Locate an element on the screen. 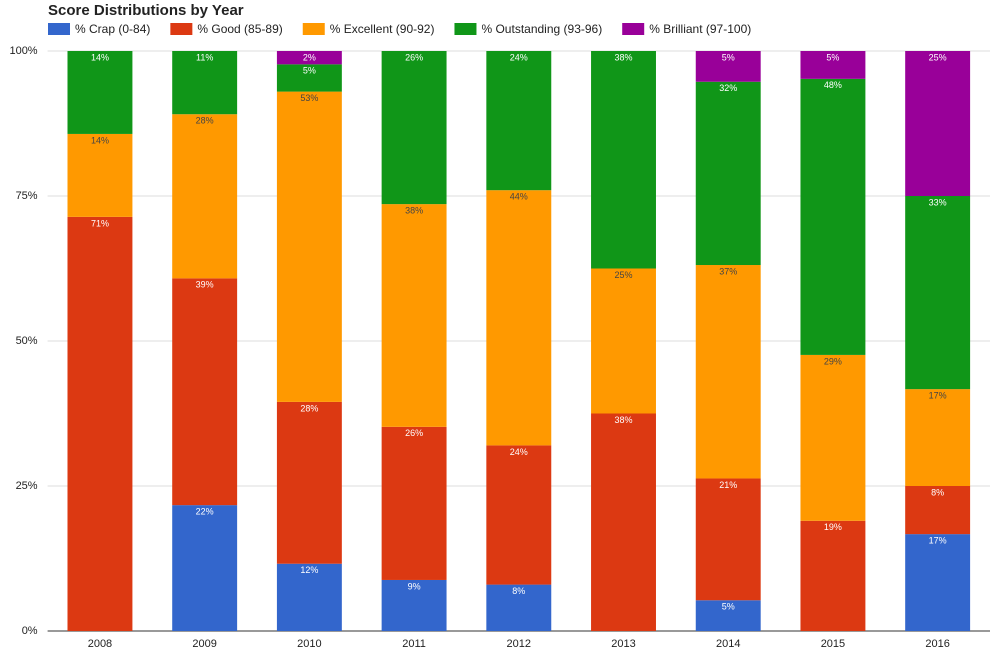 The height and width of the screenshot is (652, 1000). data-label: 29% is located at coordinates (833, 361).